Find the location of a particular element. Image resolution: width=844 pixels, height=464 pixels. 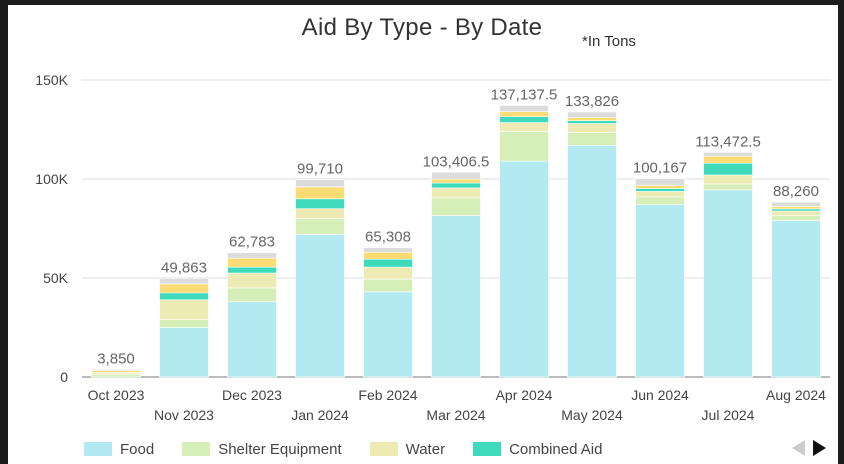

legend-swatch-shelter-equipment is located at coordinates (196, 449).